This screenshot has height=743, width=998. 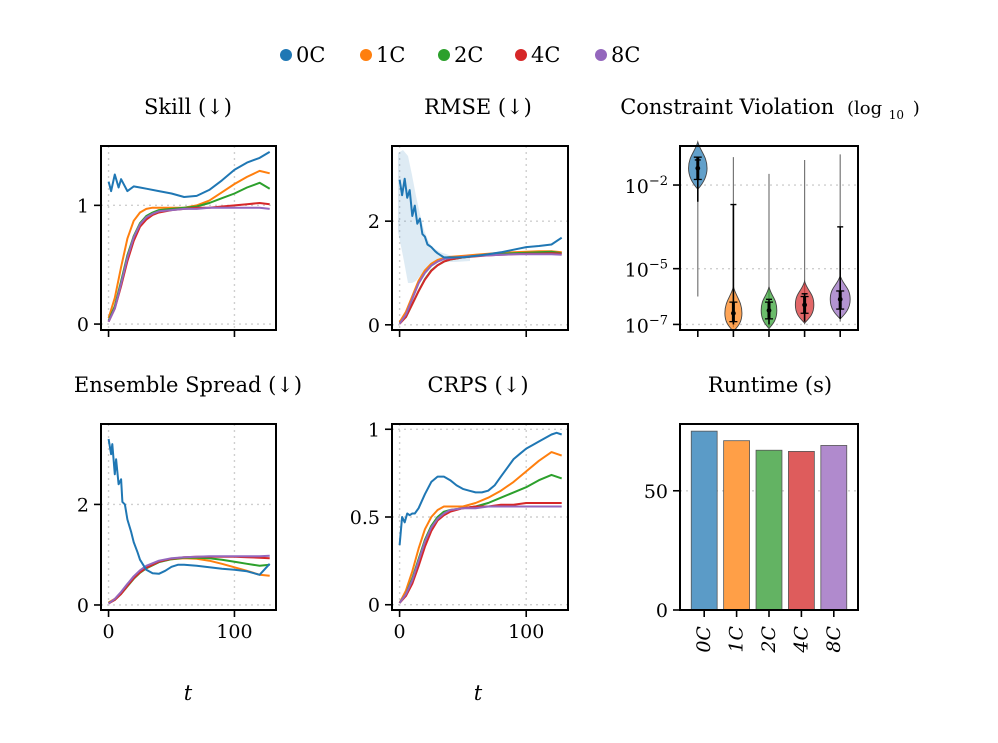 I want to click on violation-title-main: Constraint Violation, so click(x=727, y=107).